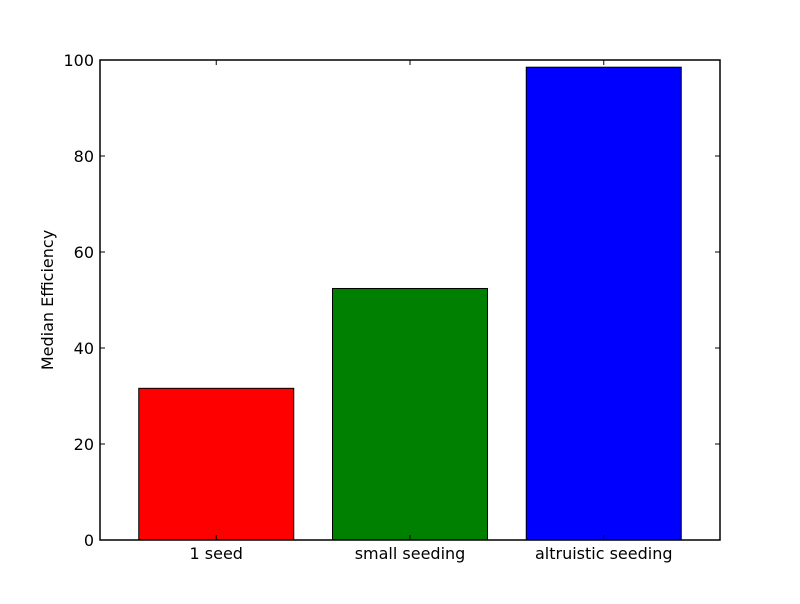 This screenshot has height=604, width=800. I want to click on x-tick-label: small seeding, so click(410, 553).